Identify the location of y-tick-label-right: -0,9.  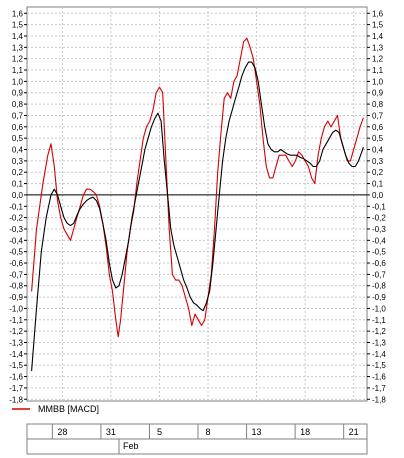
(379, 297).